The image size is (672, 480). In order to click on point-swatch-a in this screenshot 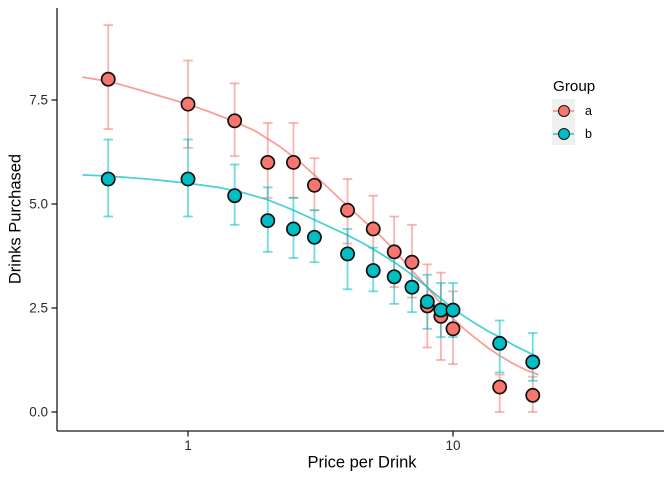, I will do `click(563, 110)`.